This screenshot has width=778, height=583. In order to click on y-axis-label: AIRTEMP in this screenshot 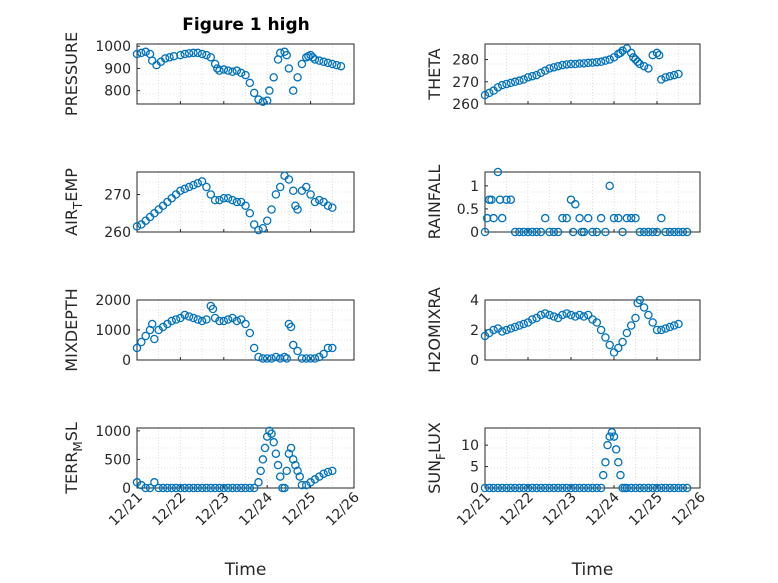, I will do `click(73, 202)`.